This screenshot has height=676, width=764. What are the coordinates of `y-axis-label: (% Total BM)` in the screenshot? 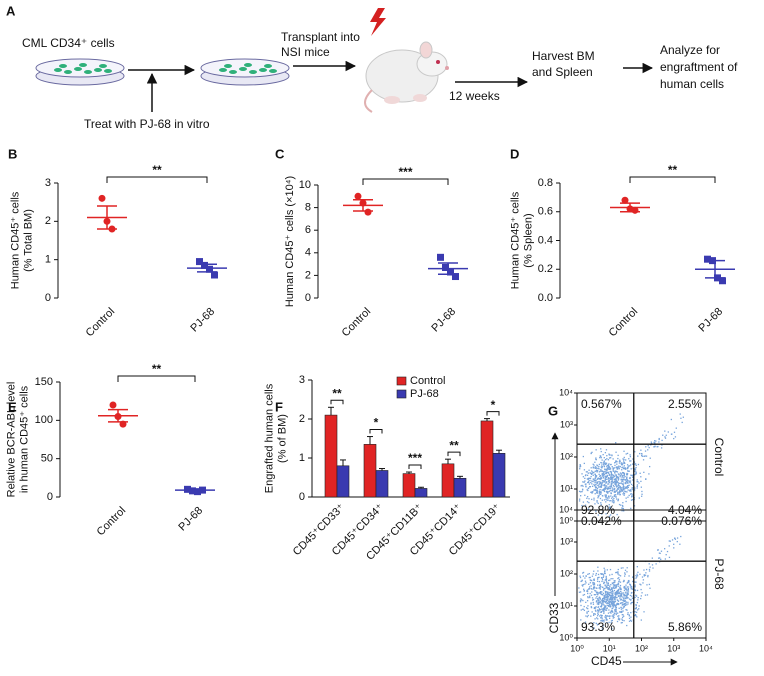 It's located at (28, 240).